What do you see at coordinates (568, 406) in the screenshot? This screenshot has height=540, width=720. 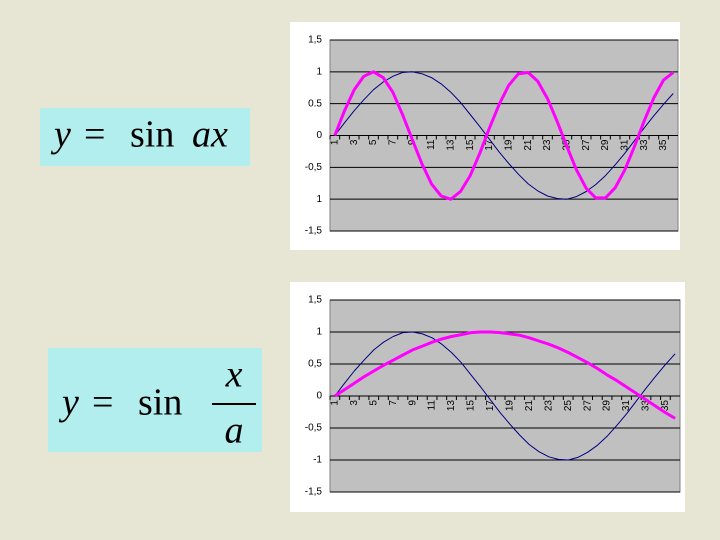 I see `x-tick-label: 25` at bounding box center [568, 406].